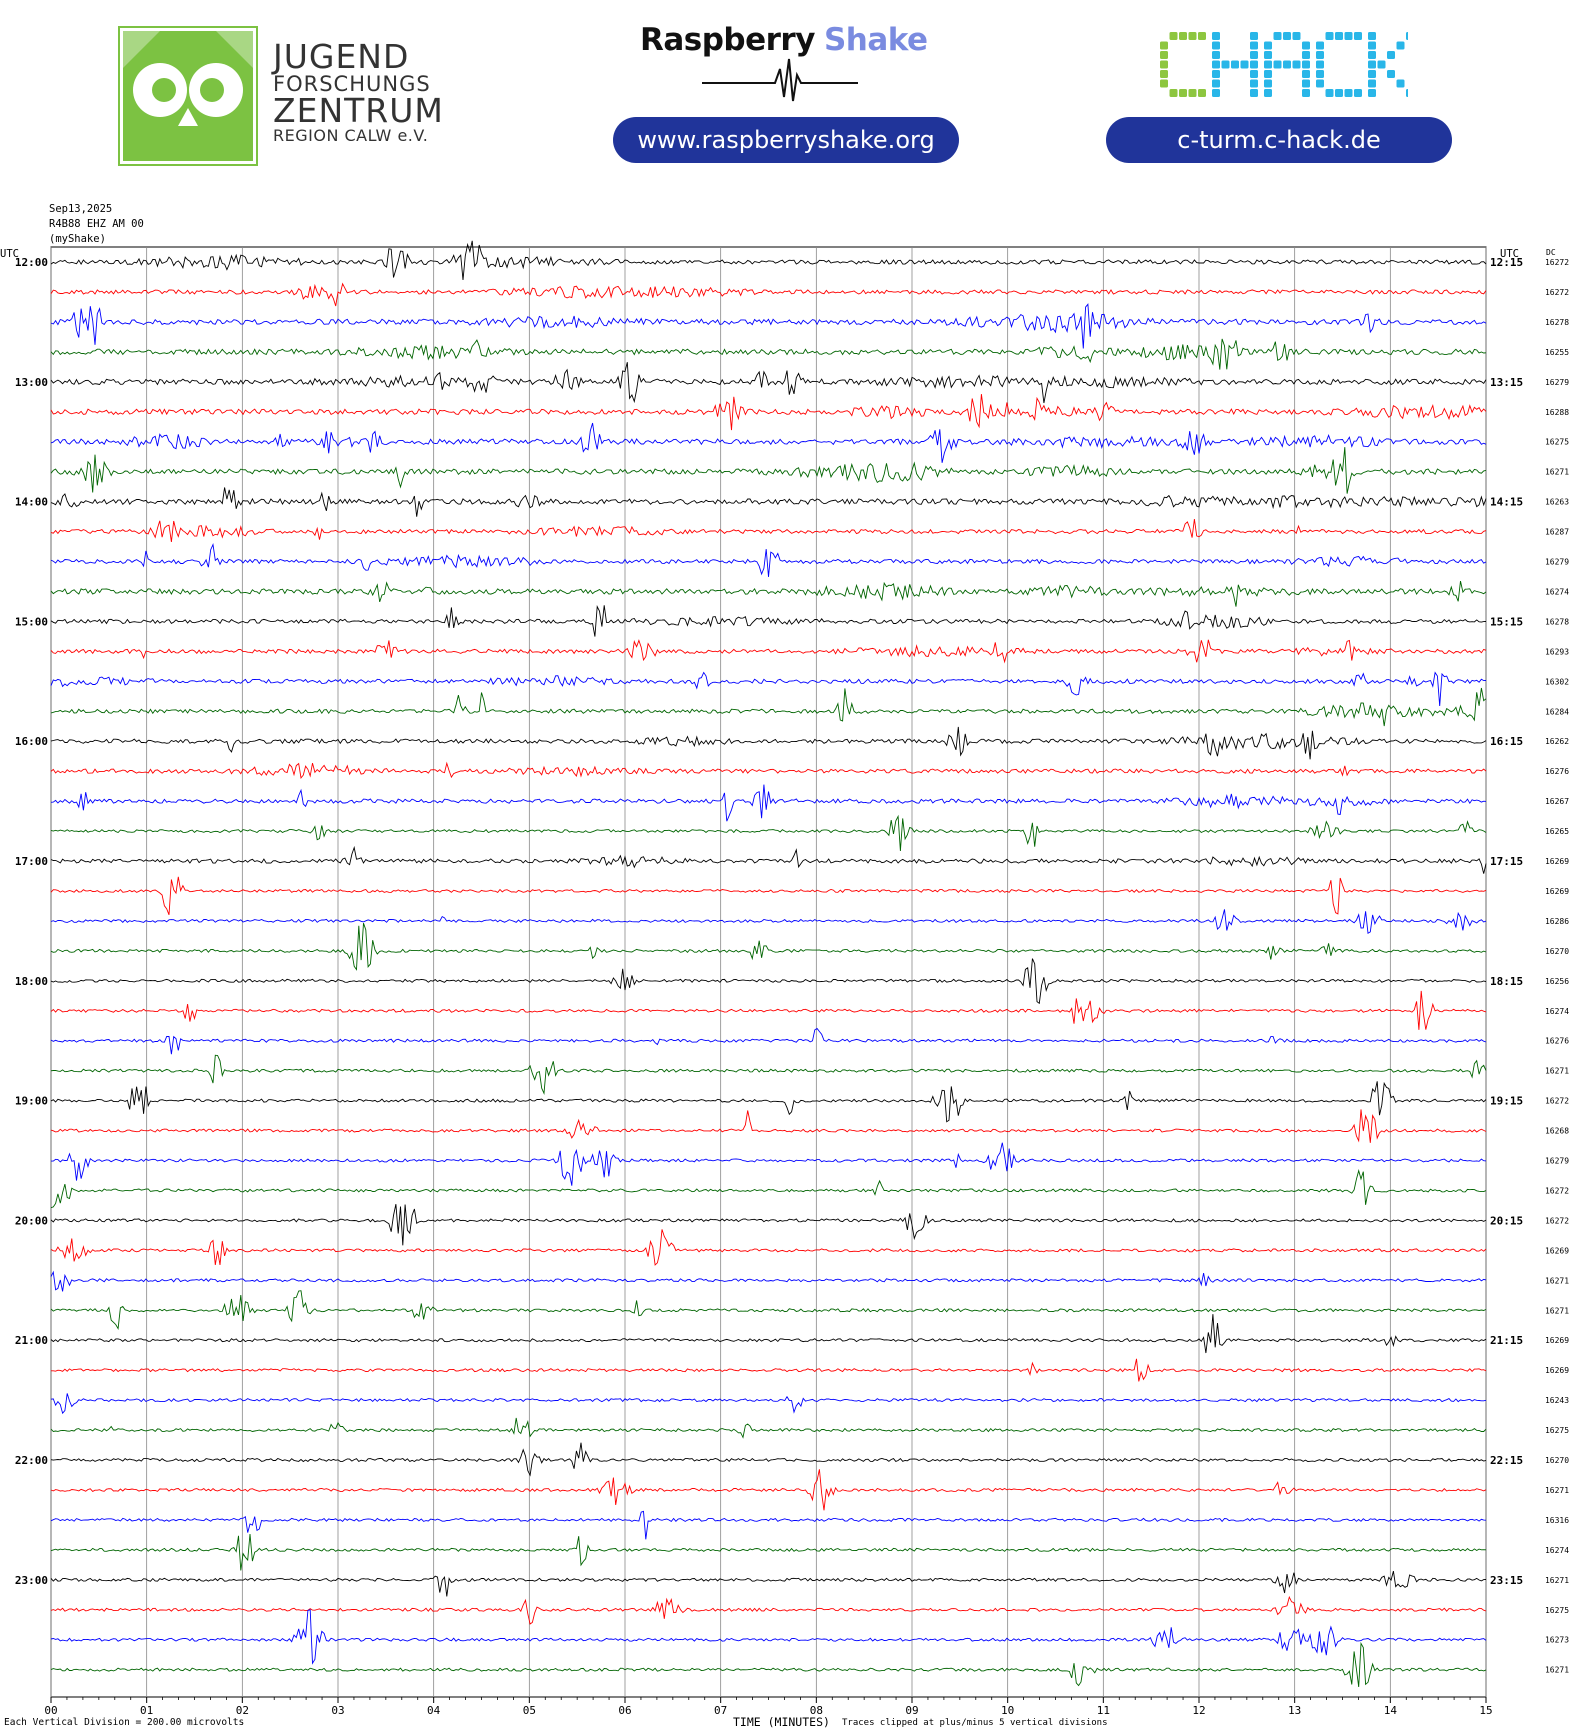 The width and height of the screenshot is (1570, 1732). Describe the element at coordinates (1198, 1710) in the screenshot. I see `x-tick-label: 12` at that location.